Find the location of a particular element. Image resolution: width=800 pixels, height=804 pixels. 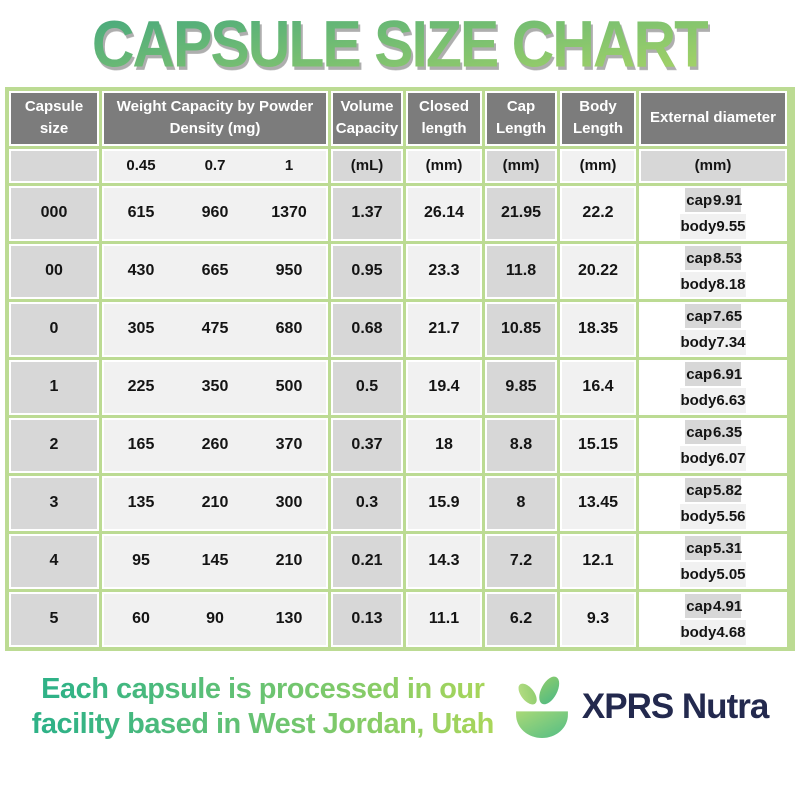

cell-body-length: 16.4 is located at coordinates (598, 387).